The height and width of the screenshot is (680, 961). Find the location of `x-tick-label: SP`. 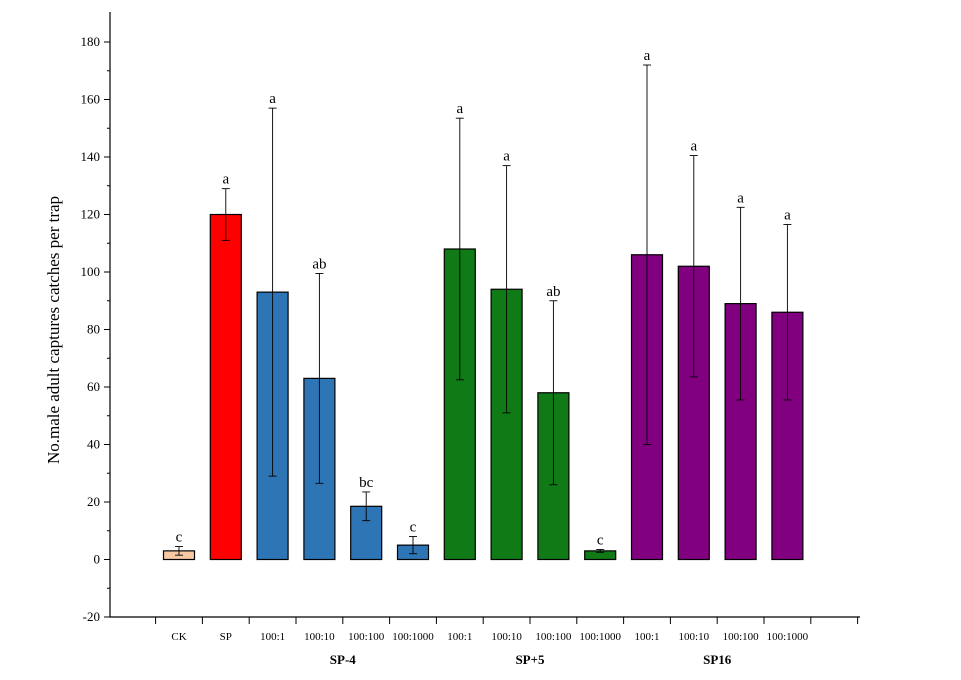

x-tick-label: SP is located at coordinates (226, 637).